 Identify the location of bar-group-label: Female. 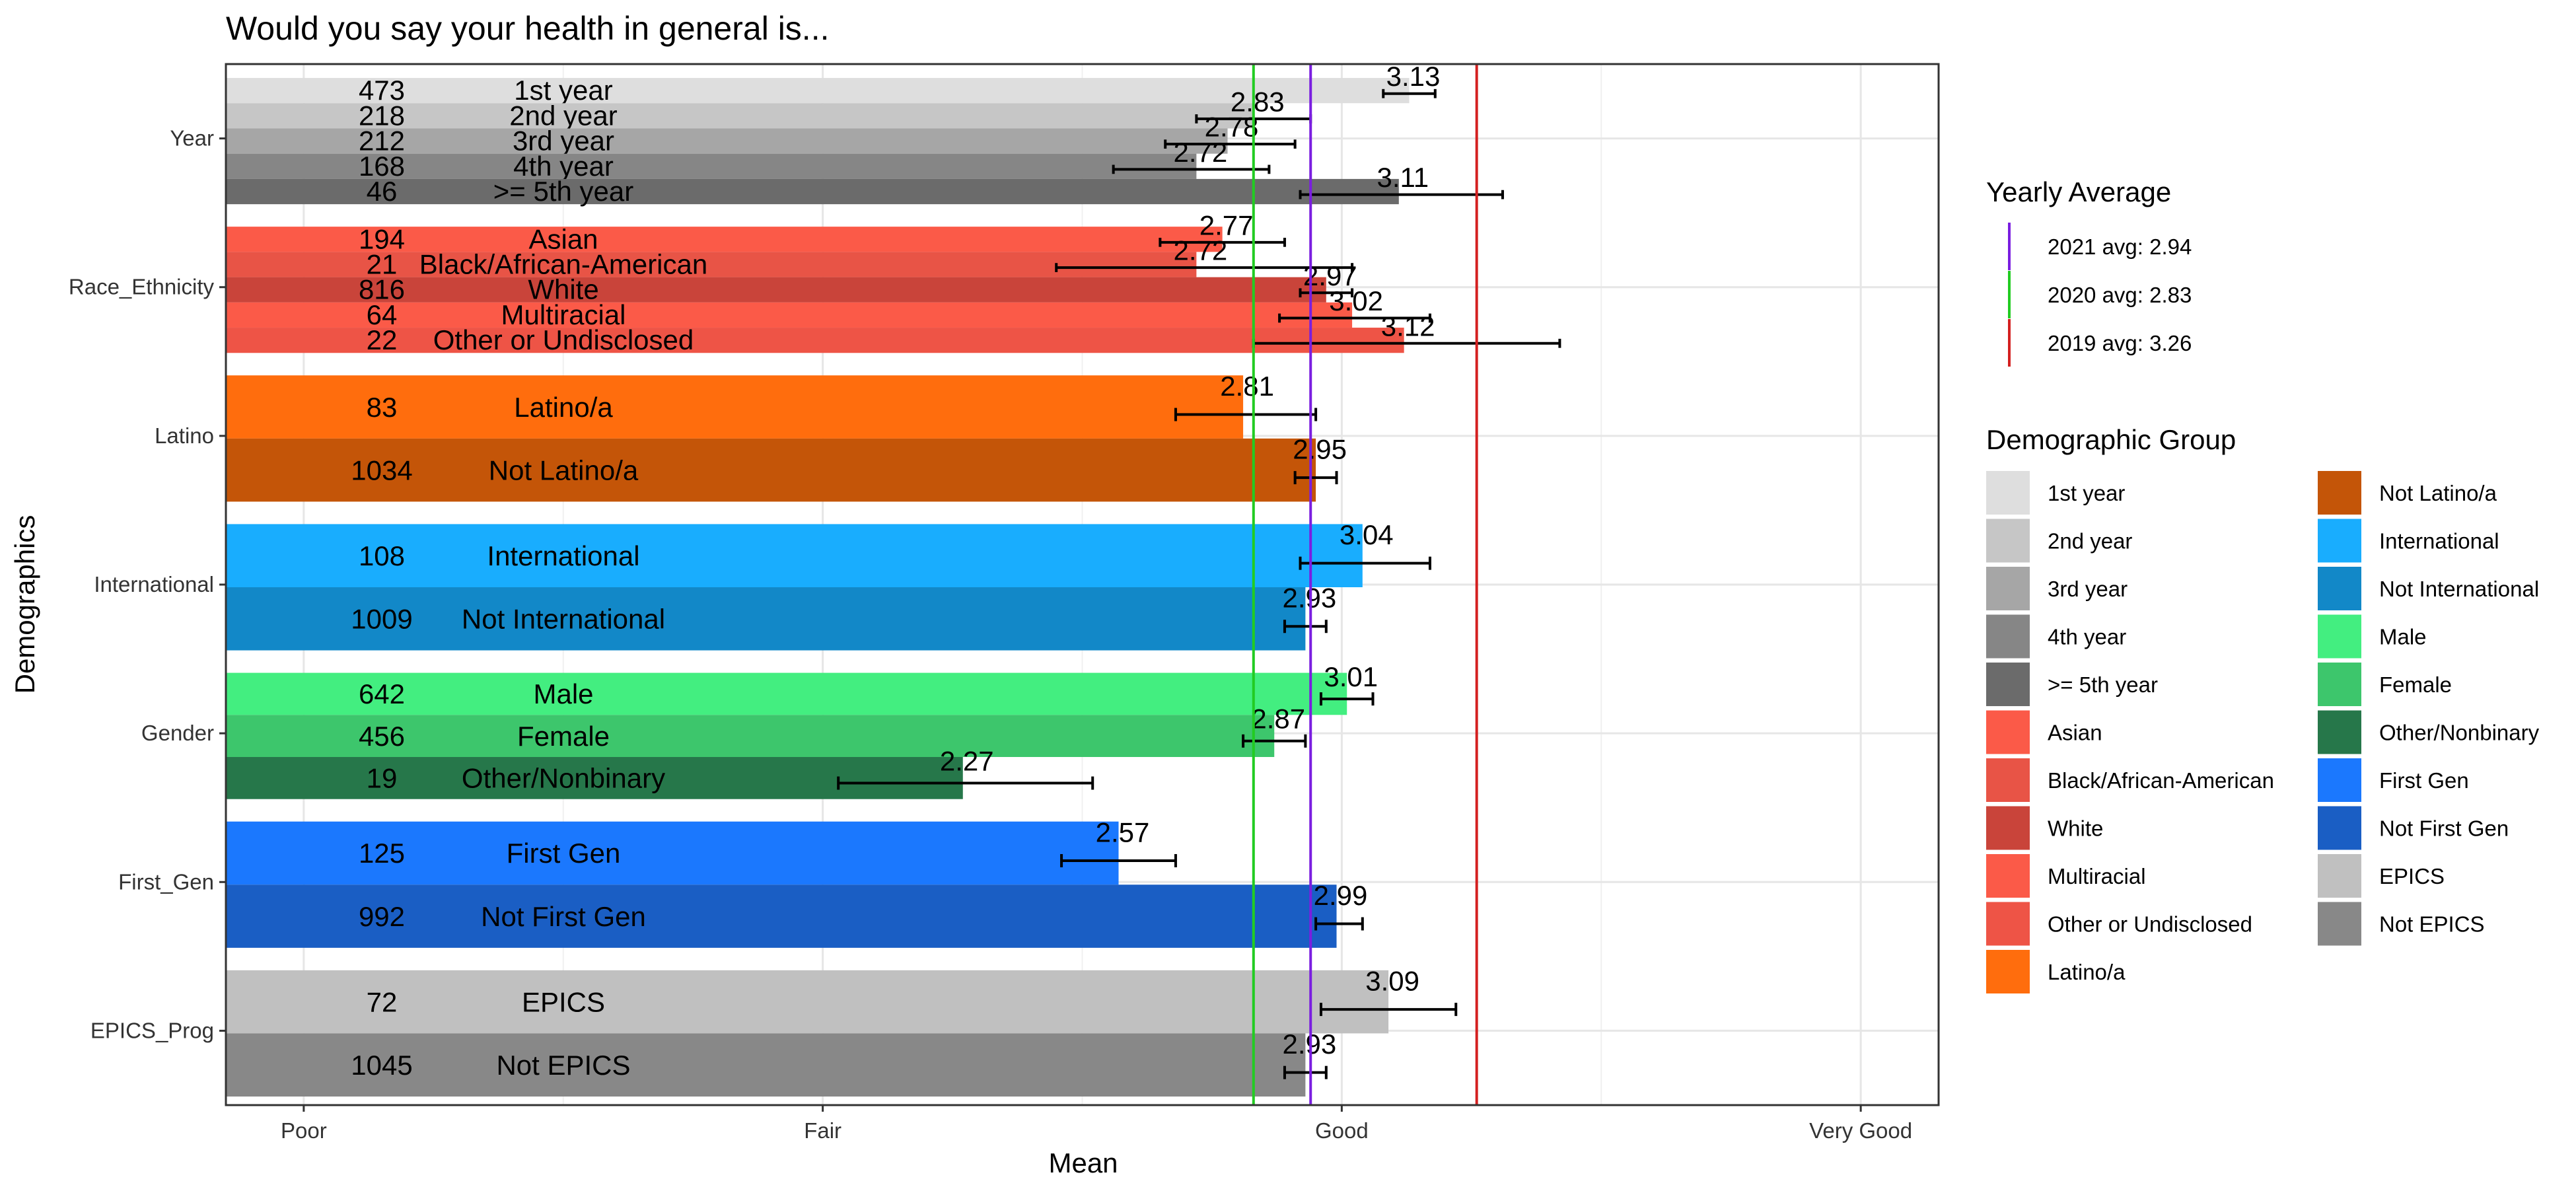
(563, 736).